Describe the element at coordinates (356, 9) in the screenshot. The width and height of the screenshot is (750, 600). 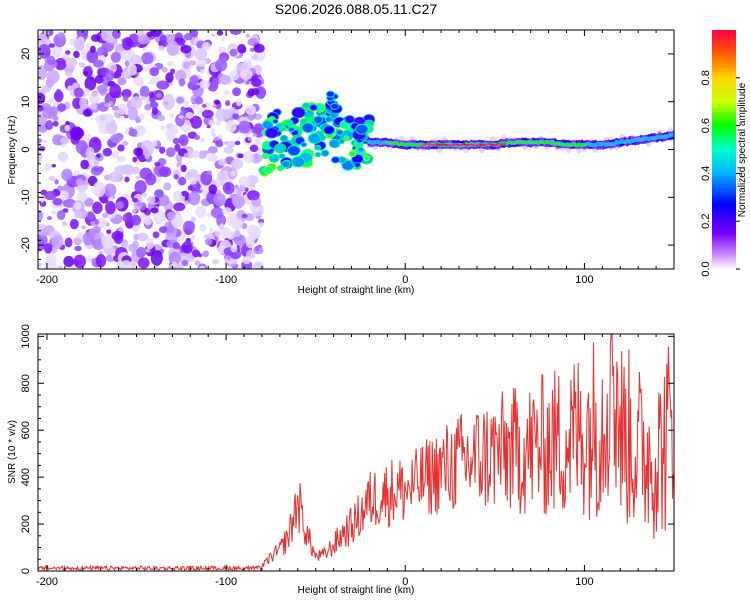
I see `chart-title: S206.2026.088.05.11.C27` at that location.